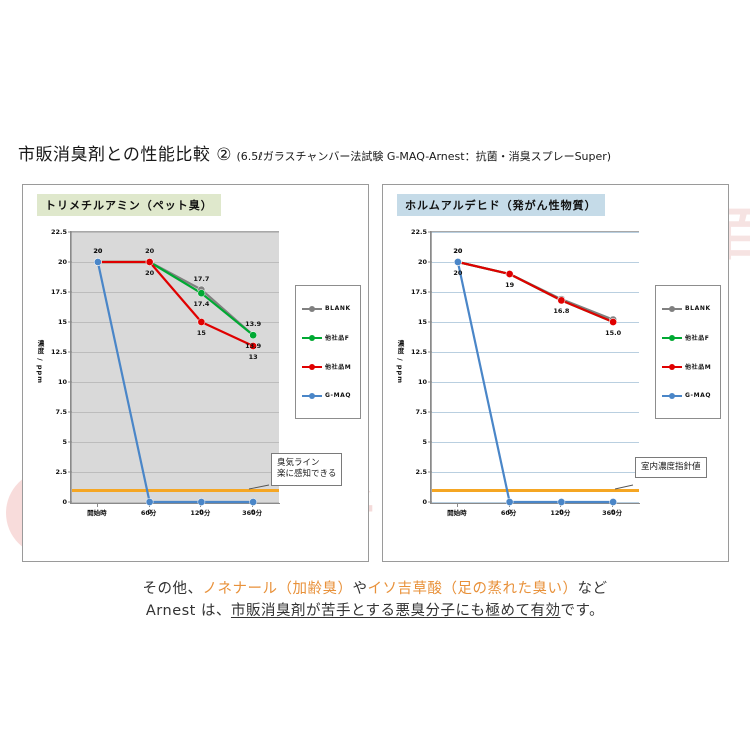 The width and height of the screenshot is (750, 750). I want to click on data-point-label: 15, so click(201, 333).